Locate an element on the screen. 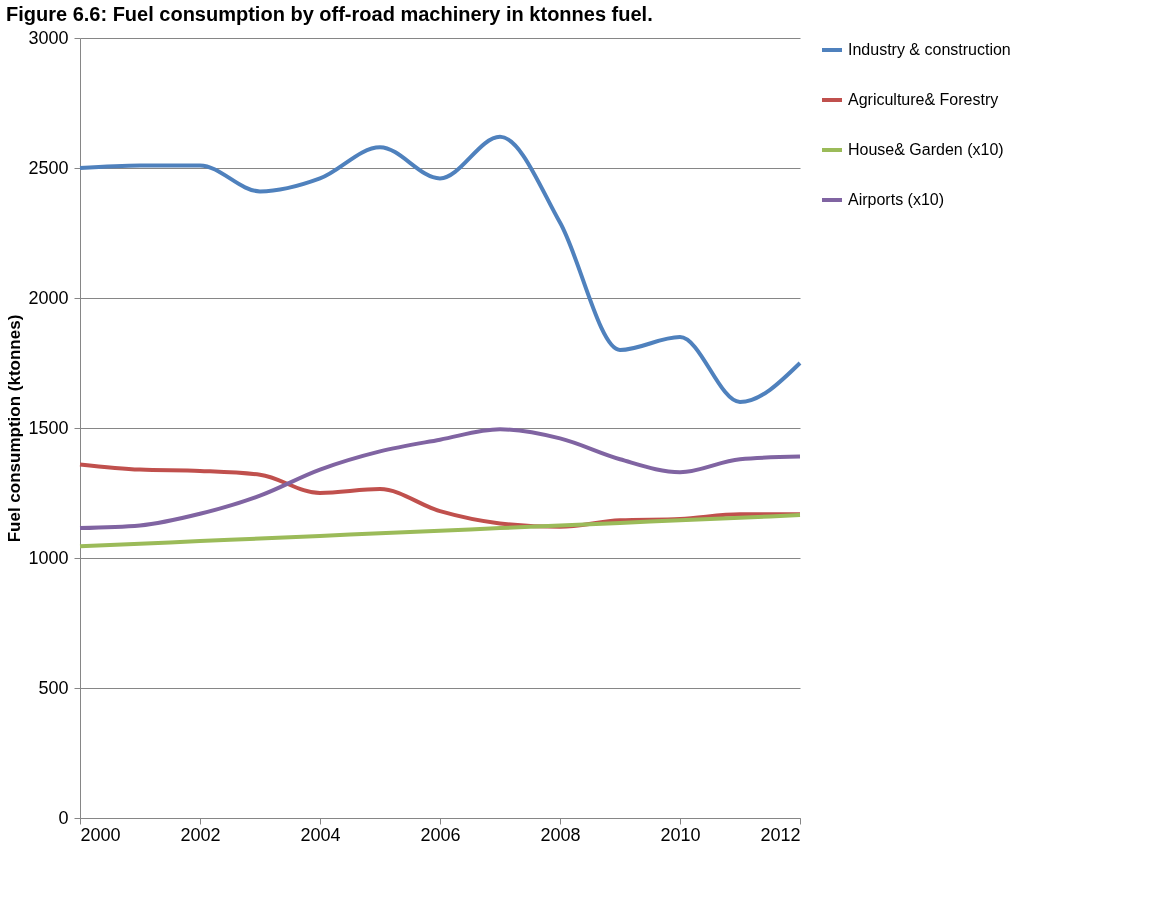 The image size is (1171, 917). x-tick-label: 2006 is located at coordinates (440, 834).